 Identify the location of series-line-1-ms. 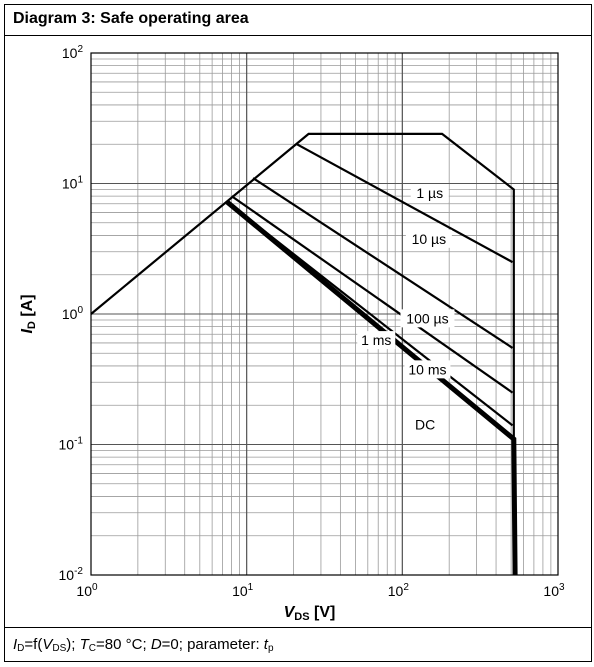
(372, 294).